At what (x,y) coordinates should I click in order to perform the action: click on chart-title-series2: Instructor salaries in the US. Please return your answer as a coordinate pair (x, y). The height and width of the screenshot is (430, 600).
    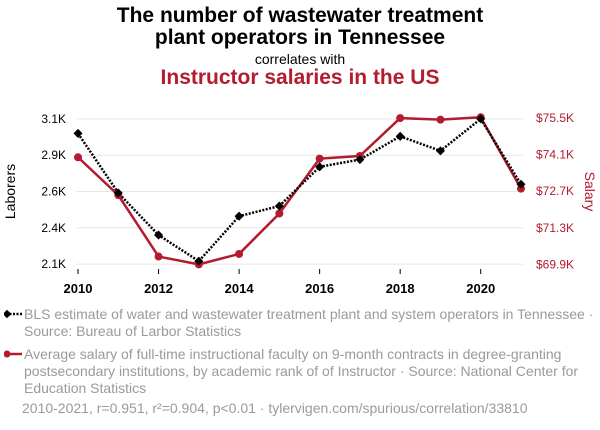
    Looking at the image, I should click on (300, 77).